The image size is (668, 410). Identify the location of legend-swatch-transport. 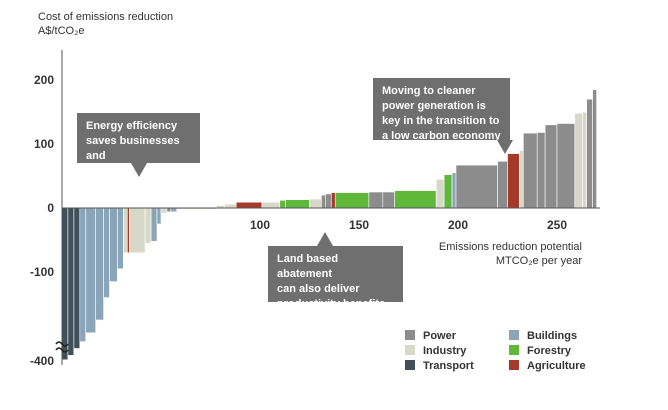
(410, 365).